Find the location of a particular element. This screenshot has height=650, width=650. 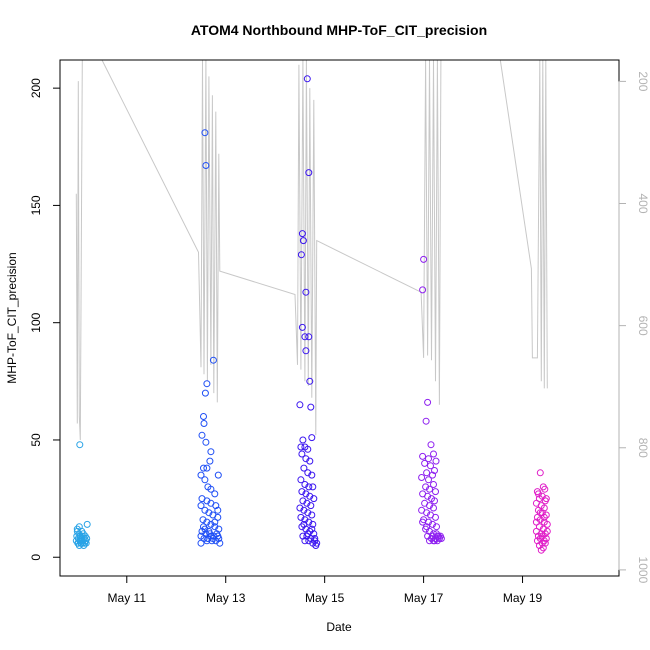

x-tick-label-4: May 19 is located at coordinates (523, 598).